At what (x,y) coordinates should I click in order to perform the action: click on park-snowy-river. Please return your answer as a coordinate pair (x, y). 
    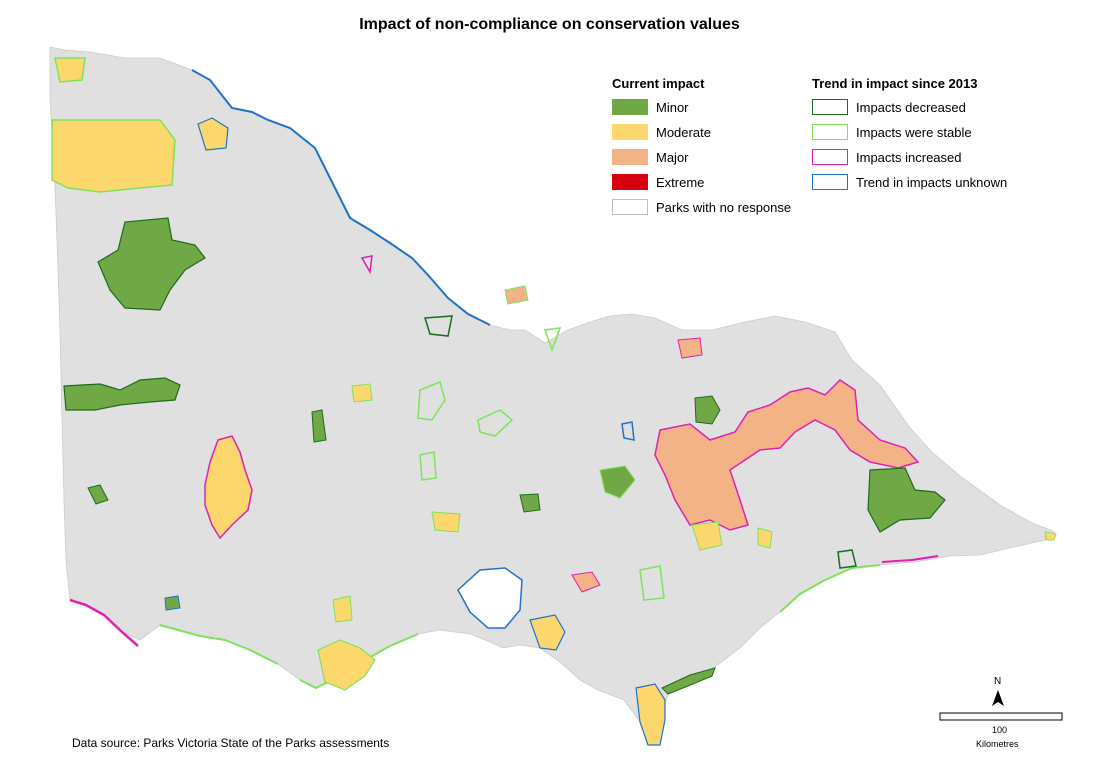
    Looking at the image, I should click on (906, 500).